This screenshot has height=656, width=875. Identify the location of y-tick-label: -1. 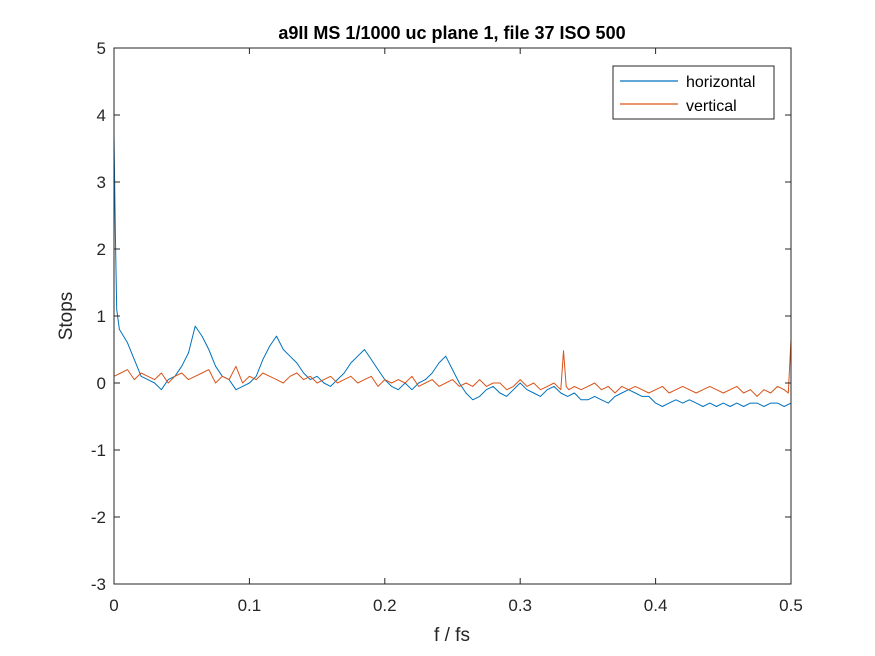
(98, 450).